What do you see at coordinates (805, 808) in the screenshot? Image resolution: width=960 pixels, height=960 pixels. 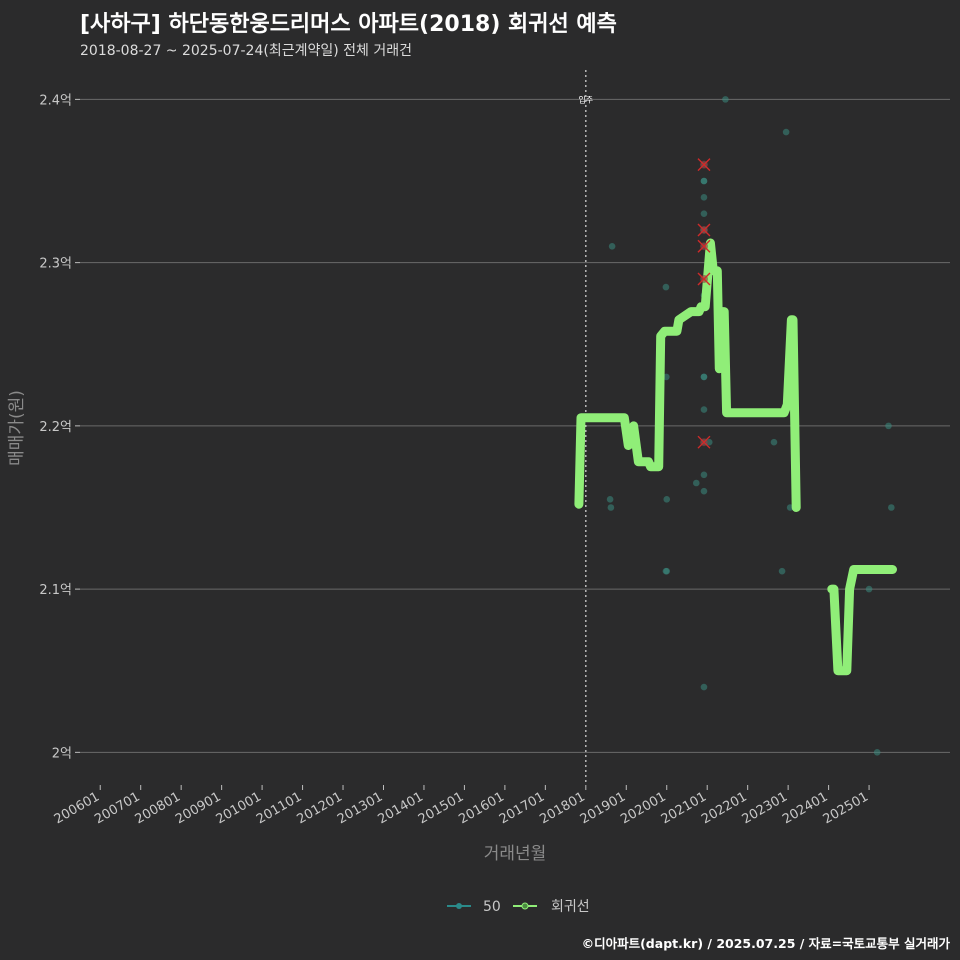 I see `x-tick-label: 202401` at bounding box center [805, 808].